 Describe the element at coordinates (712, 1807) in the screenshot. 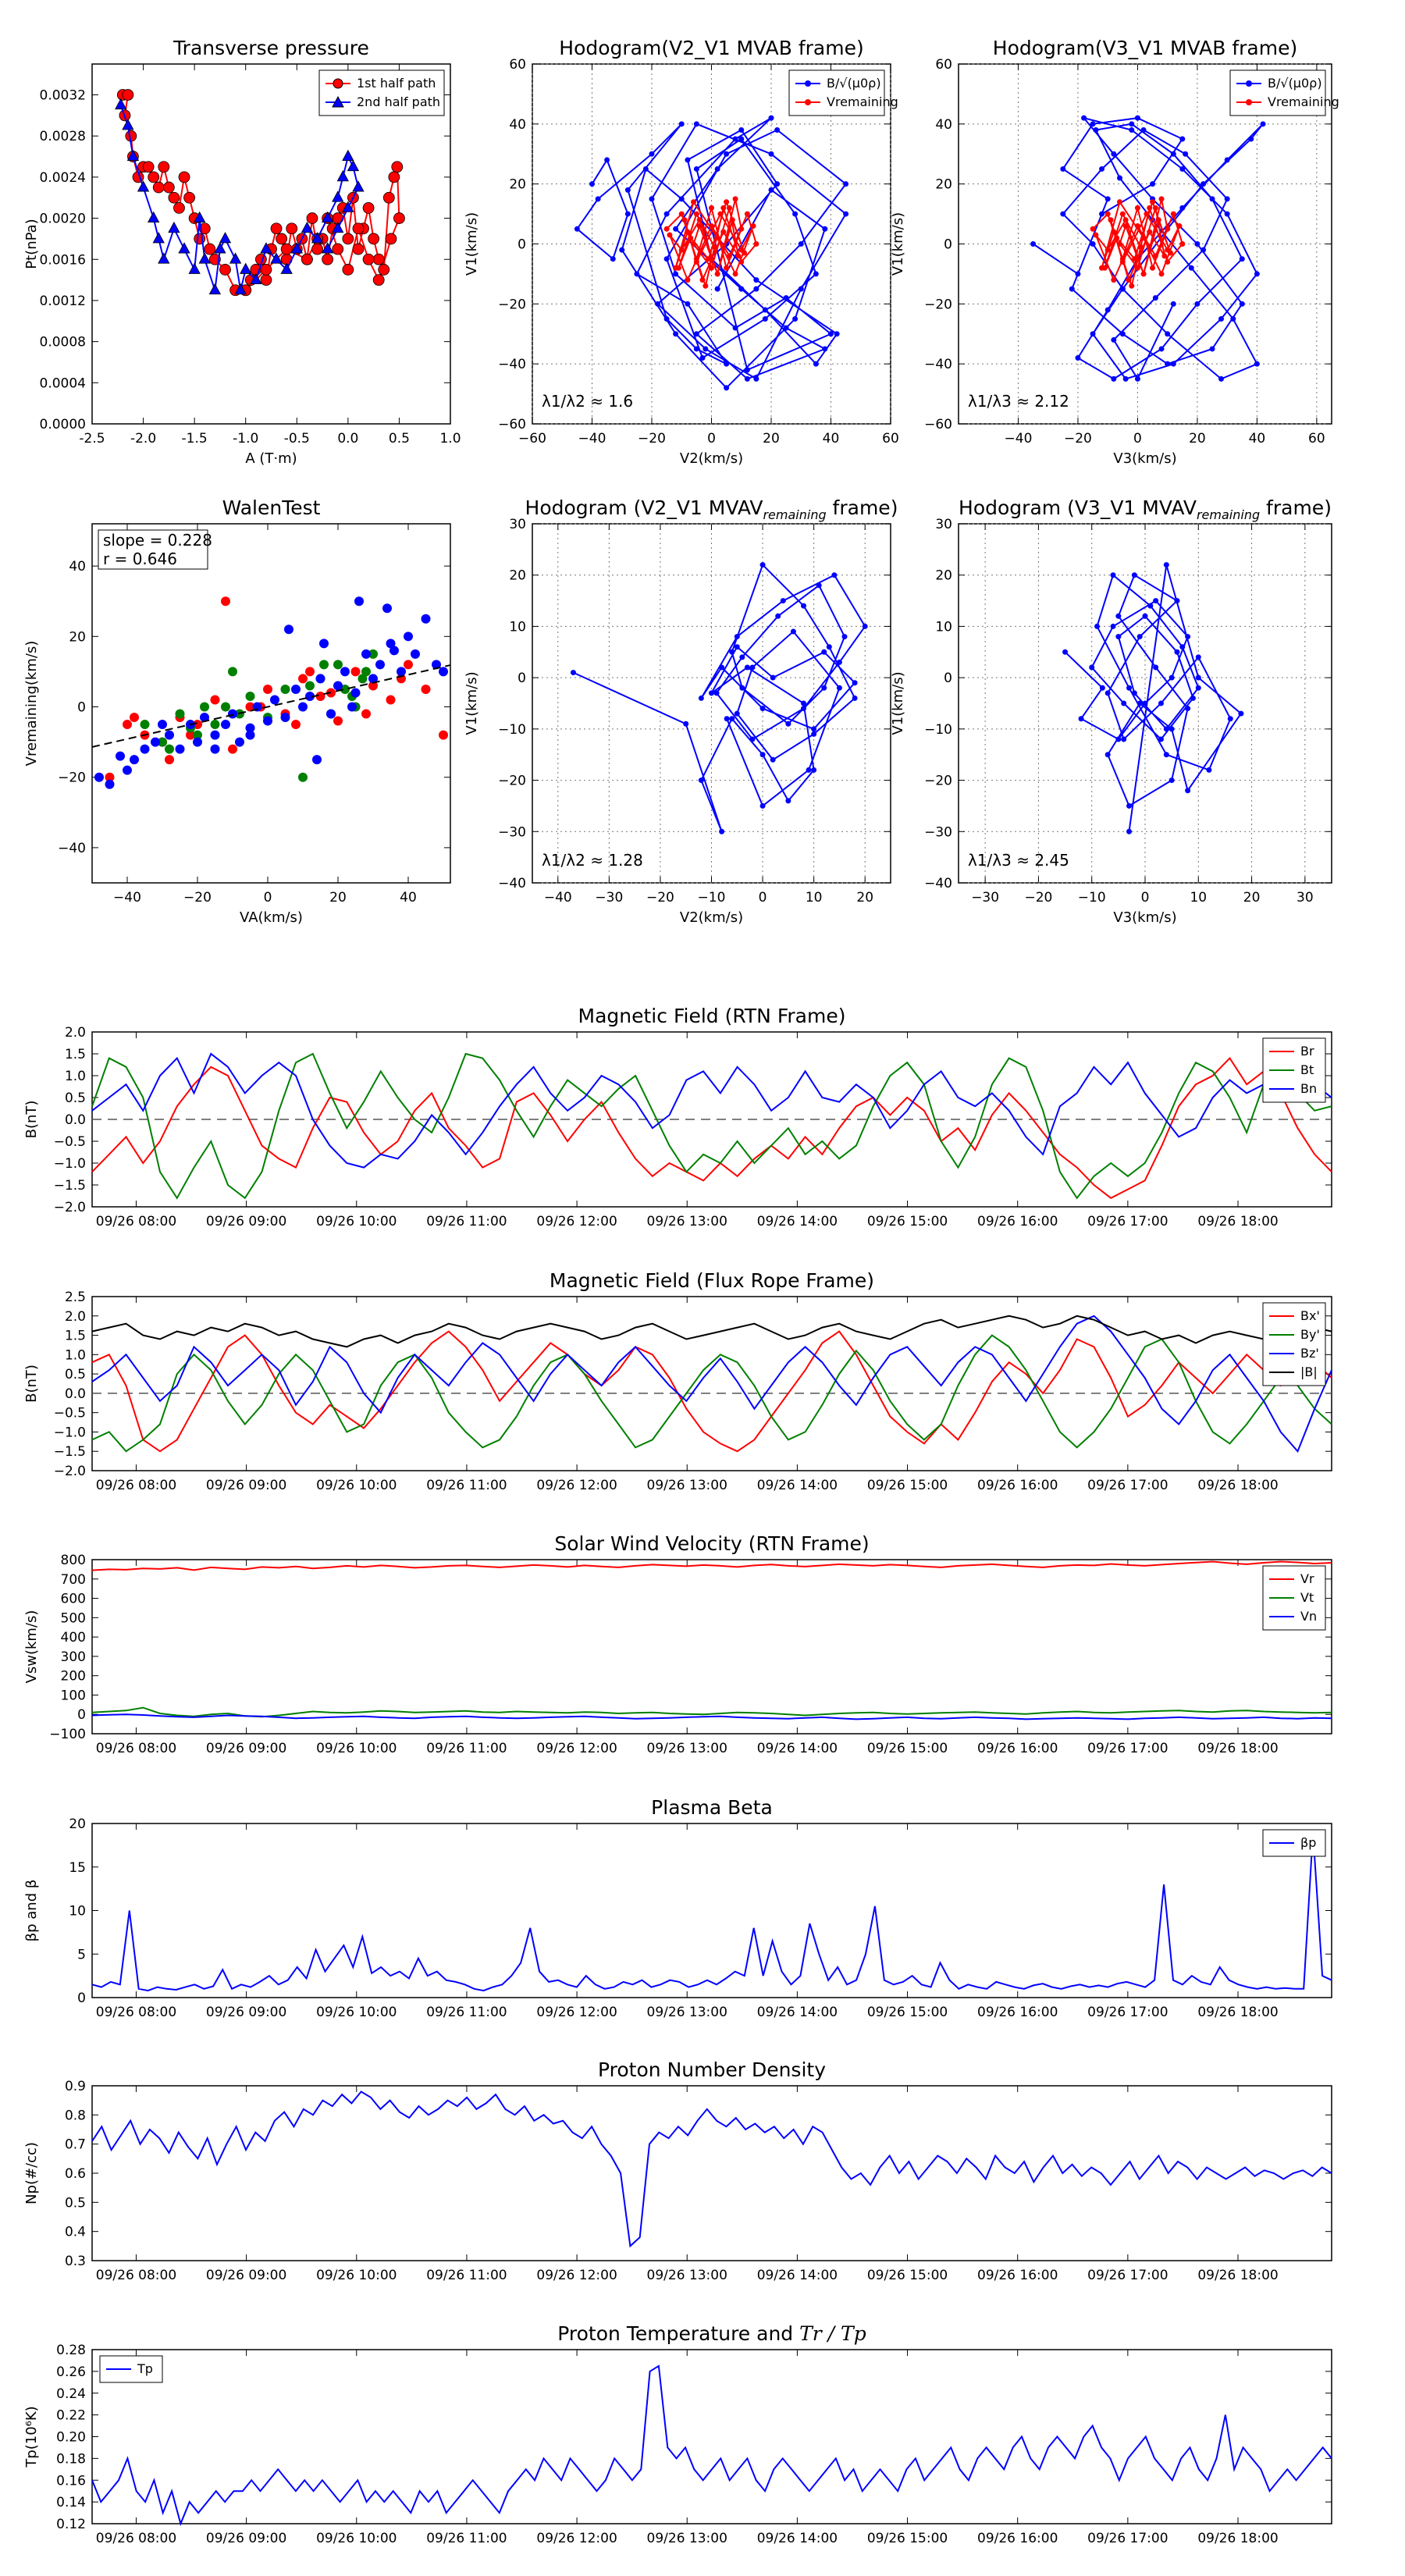

I see `chart-title: Plasma Beta` at that location.